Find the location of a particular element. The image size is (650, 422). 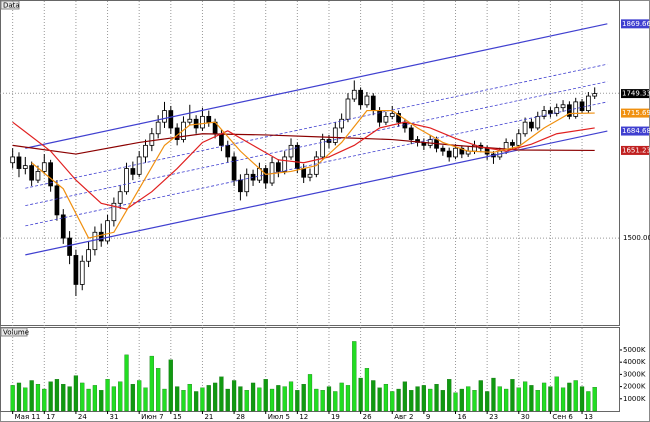

x-tick-label: 30 is located at coordinates (525, 417).